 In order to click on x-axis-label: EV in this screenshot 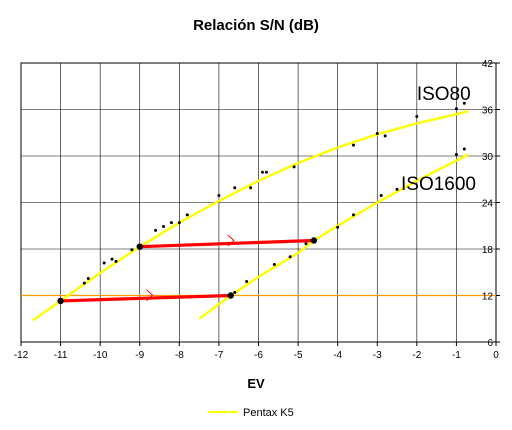, I will do `click(256, 383)`.